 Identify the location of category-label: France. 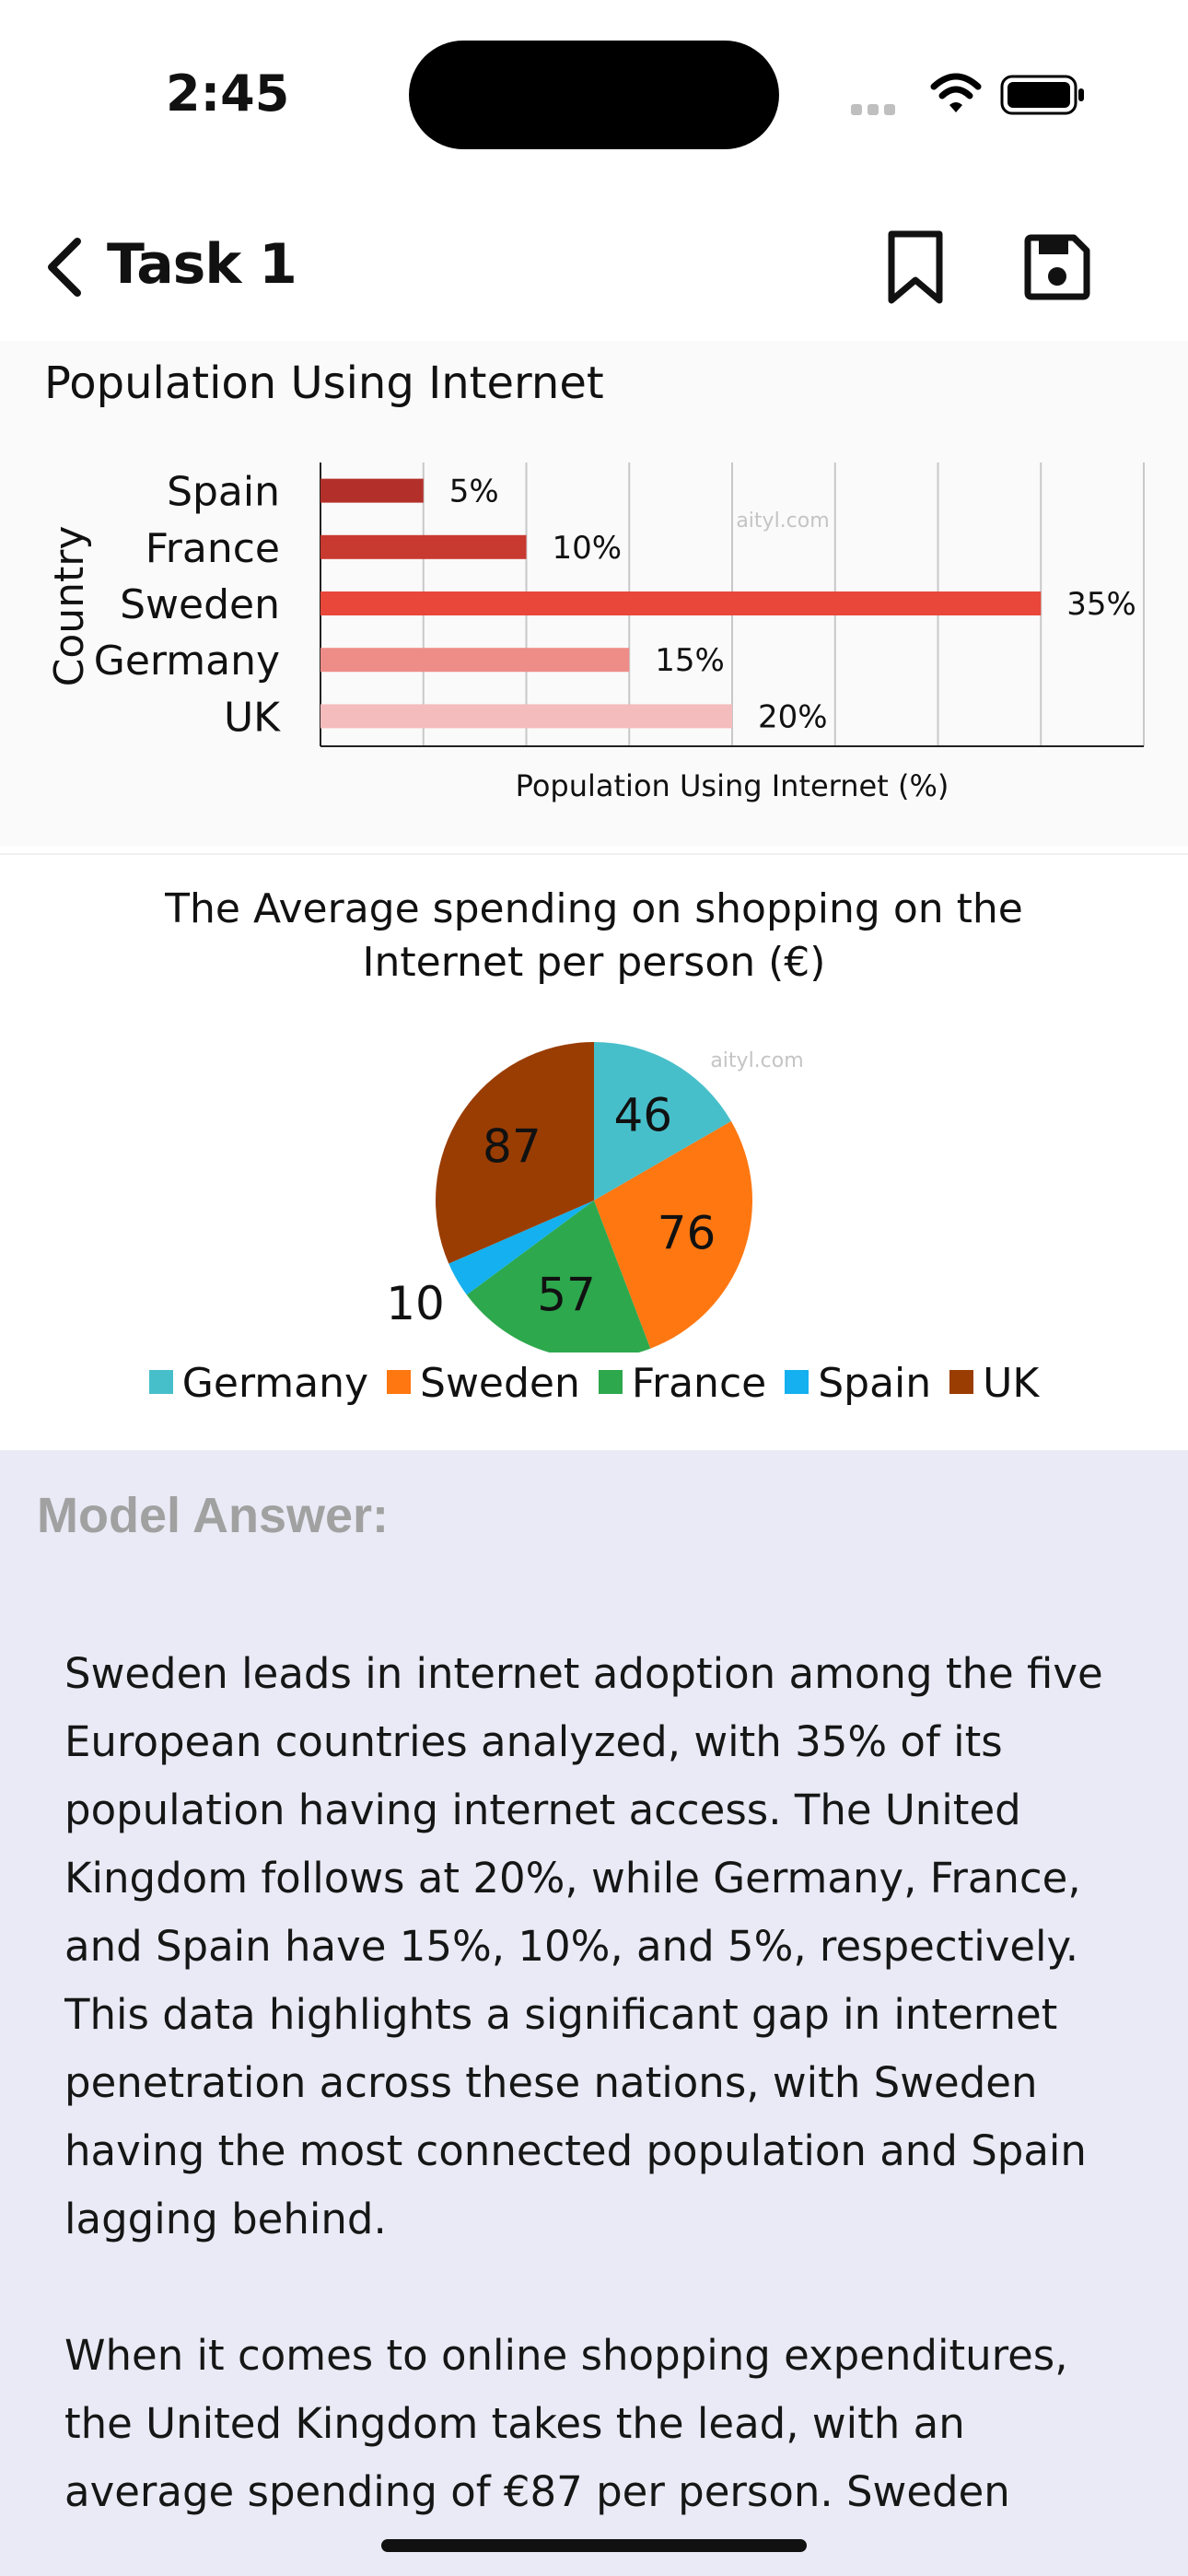
(213, 548).